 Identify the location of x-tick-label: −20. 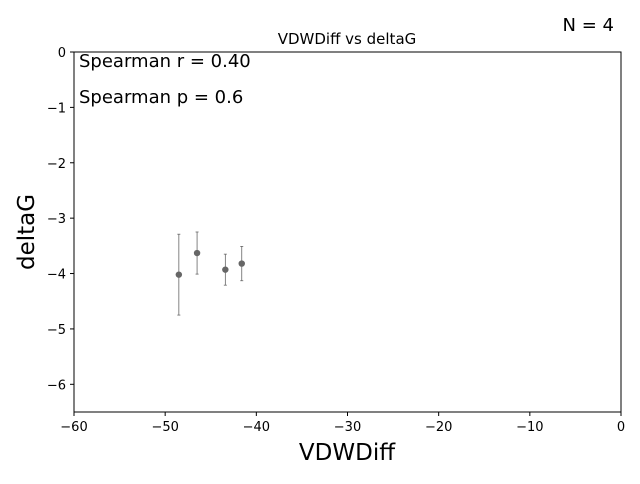
(438, 427).